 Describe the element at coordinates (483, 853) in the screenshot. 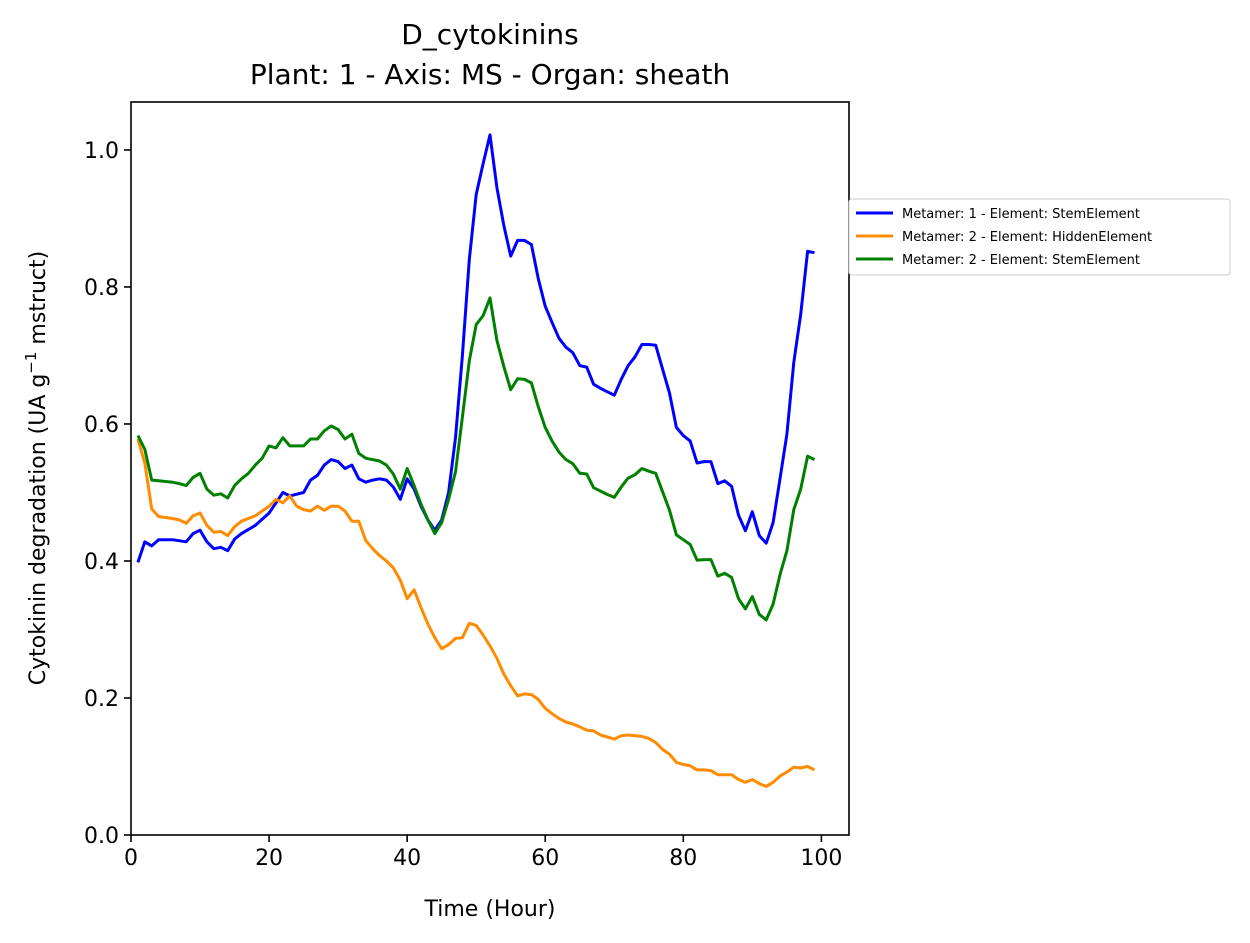

I see `x-axis: 0 20 40 60 80 100` at that location.